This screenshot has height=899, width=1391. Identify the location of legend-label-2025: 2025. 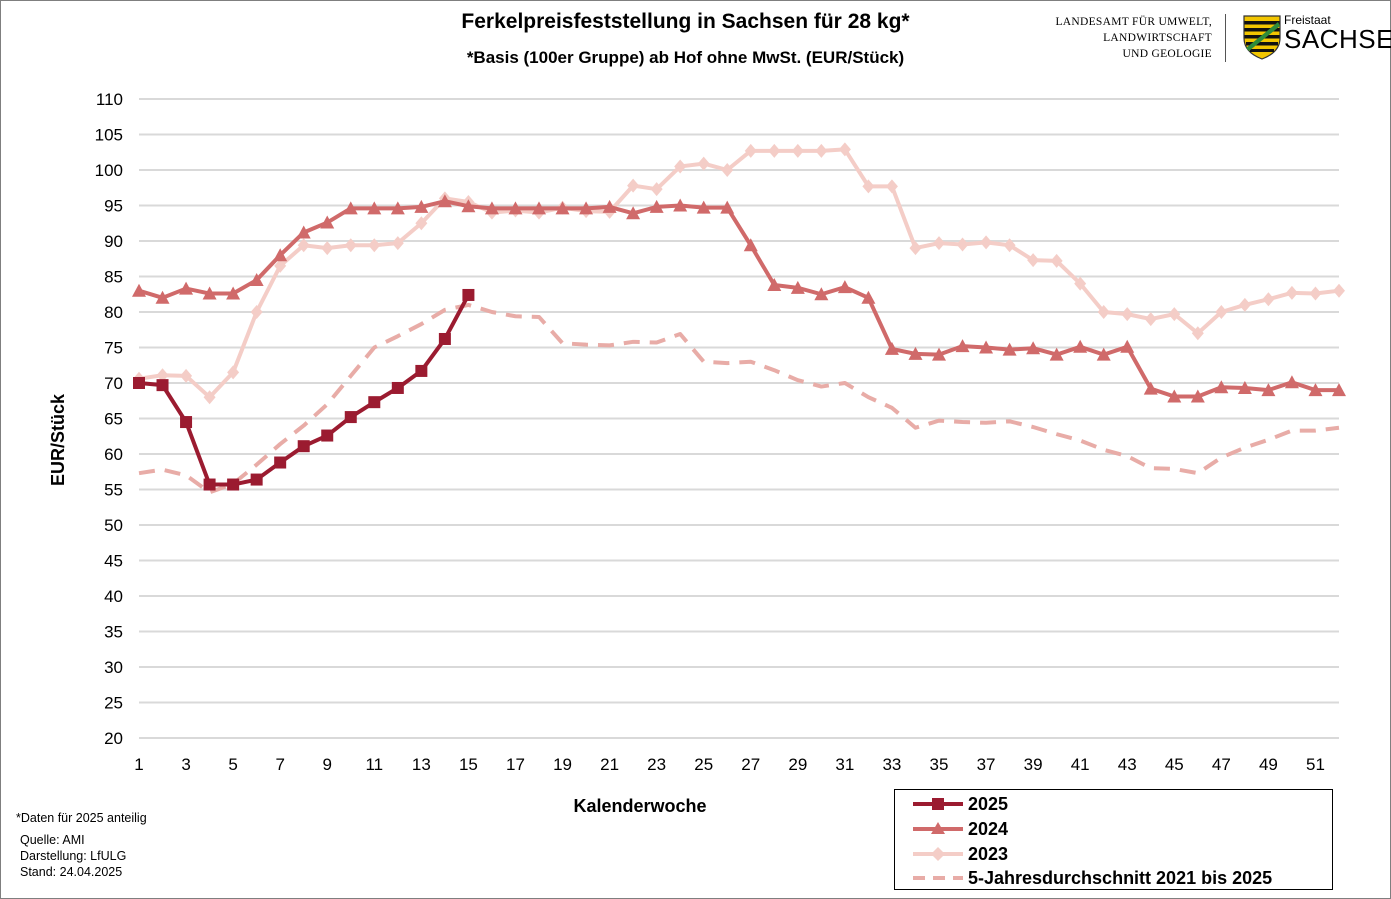
(988, 804).